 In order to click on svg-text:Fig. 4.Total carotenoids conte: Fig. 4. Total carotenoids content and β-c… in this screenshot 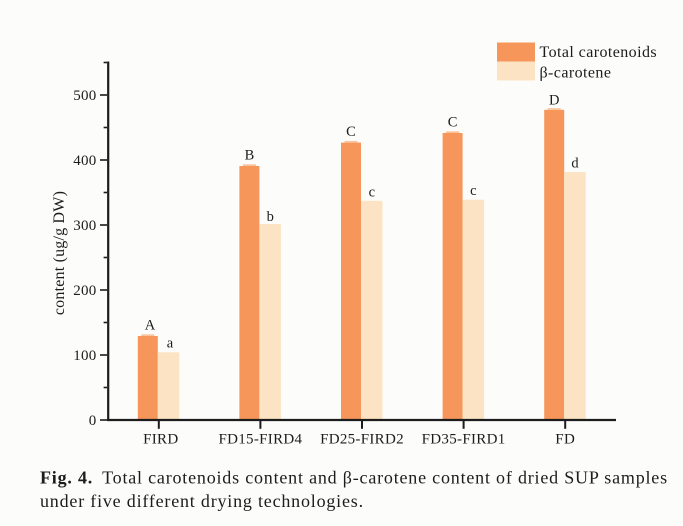, I will do `click(354, 478)`.